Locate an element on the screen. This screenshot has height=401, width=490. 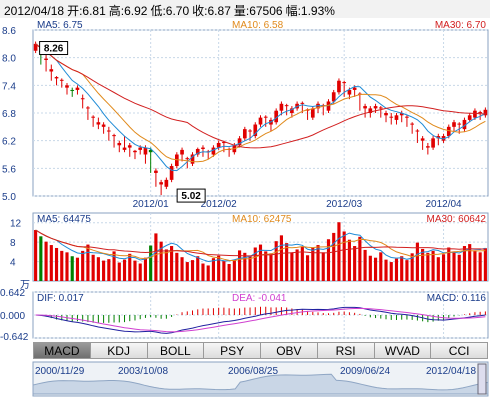
tab-macd: MACD is located at coordinates (62, 350).